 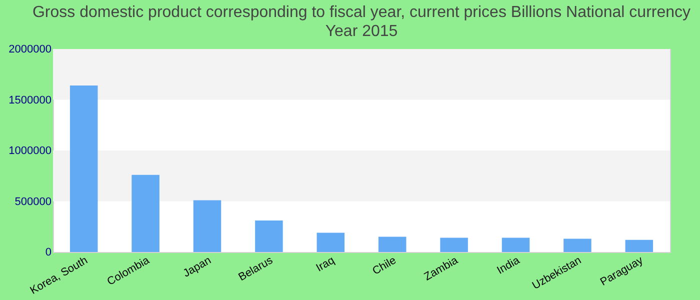 What do you see at coordinates (30, 100) in the screenshot?
I see `y-tick-label: 1500000` at bounding box center [30, 100].